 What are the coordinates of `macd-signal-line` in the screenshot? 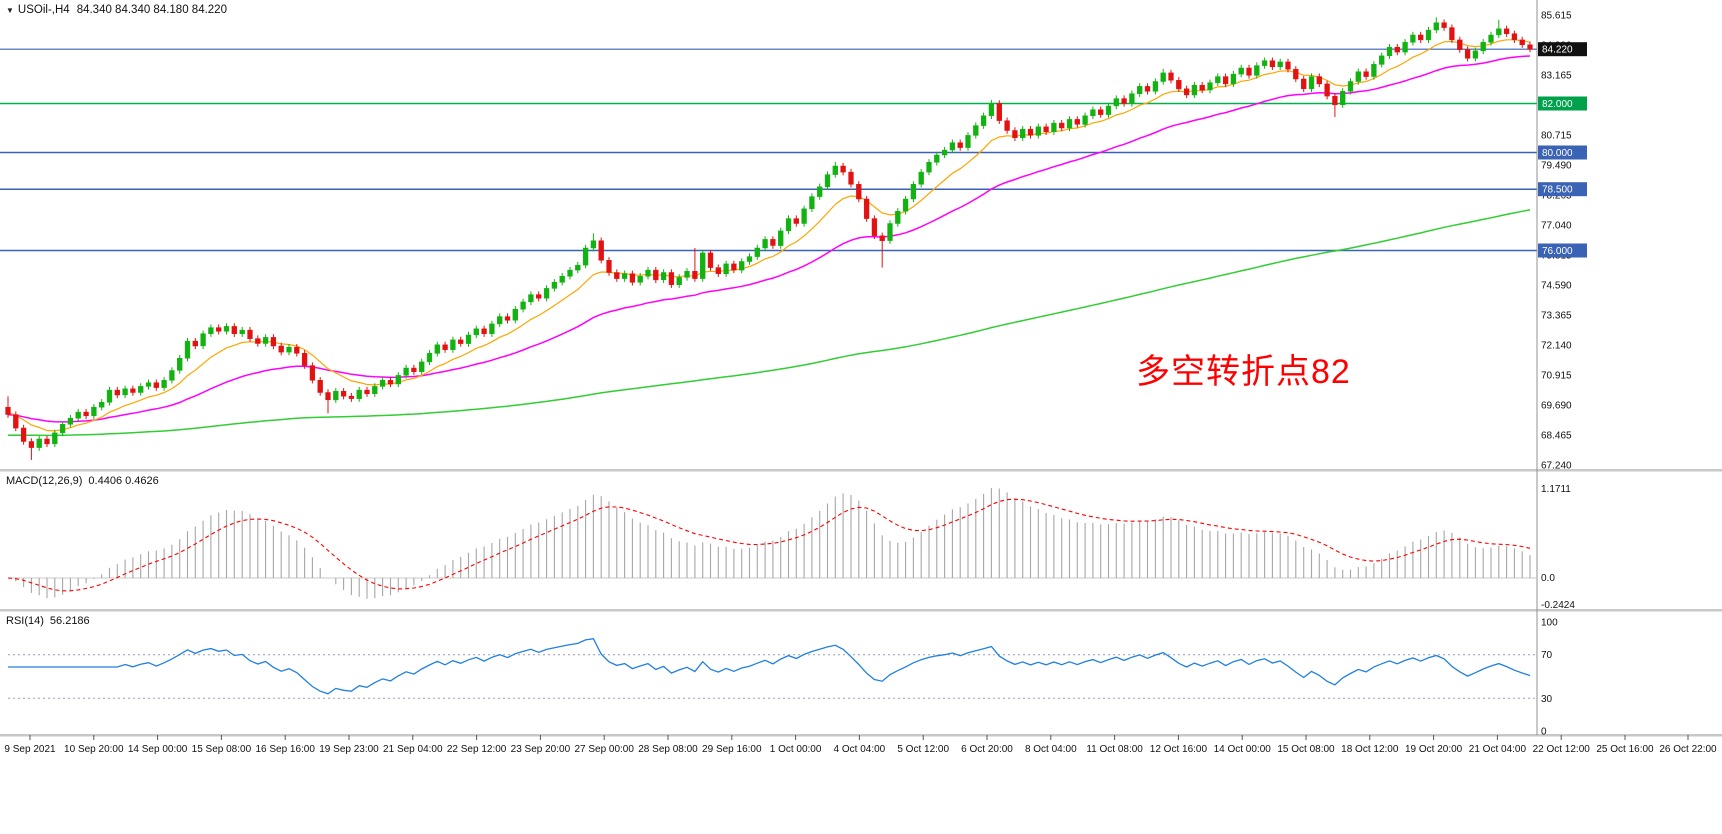 It's located at (769, 545).